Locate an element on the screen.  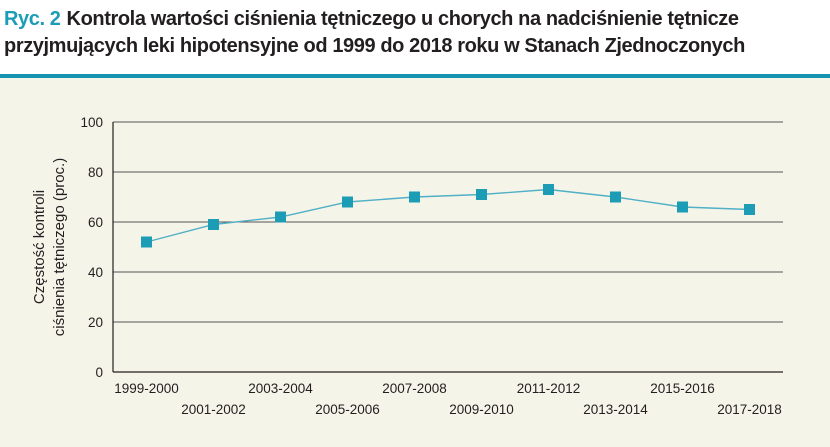
x-tick-label: 2001-2002 is located at coordinates (213, 409).